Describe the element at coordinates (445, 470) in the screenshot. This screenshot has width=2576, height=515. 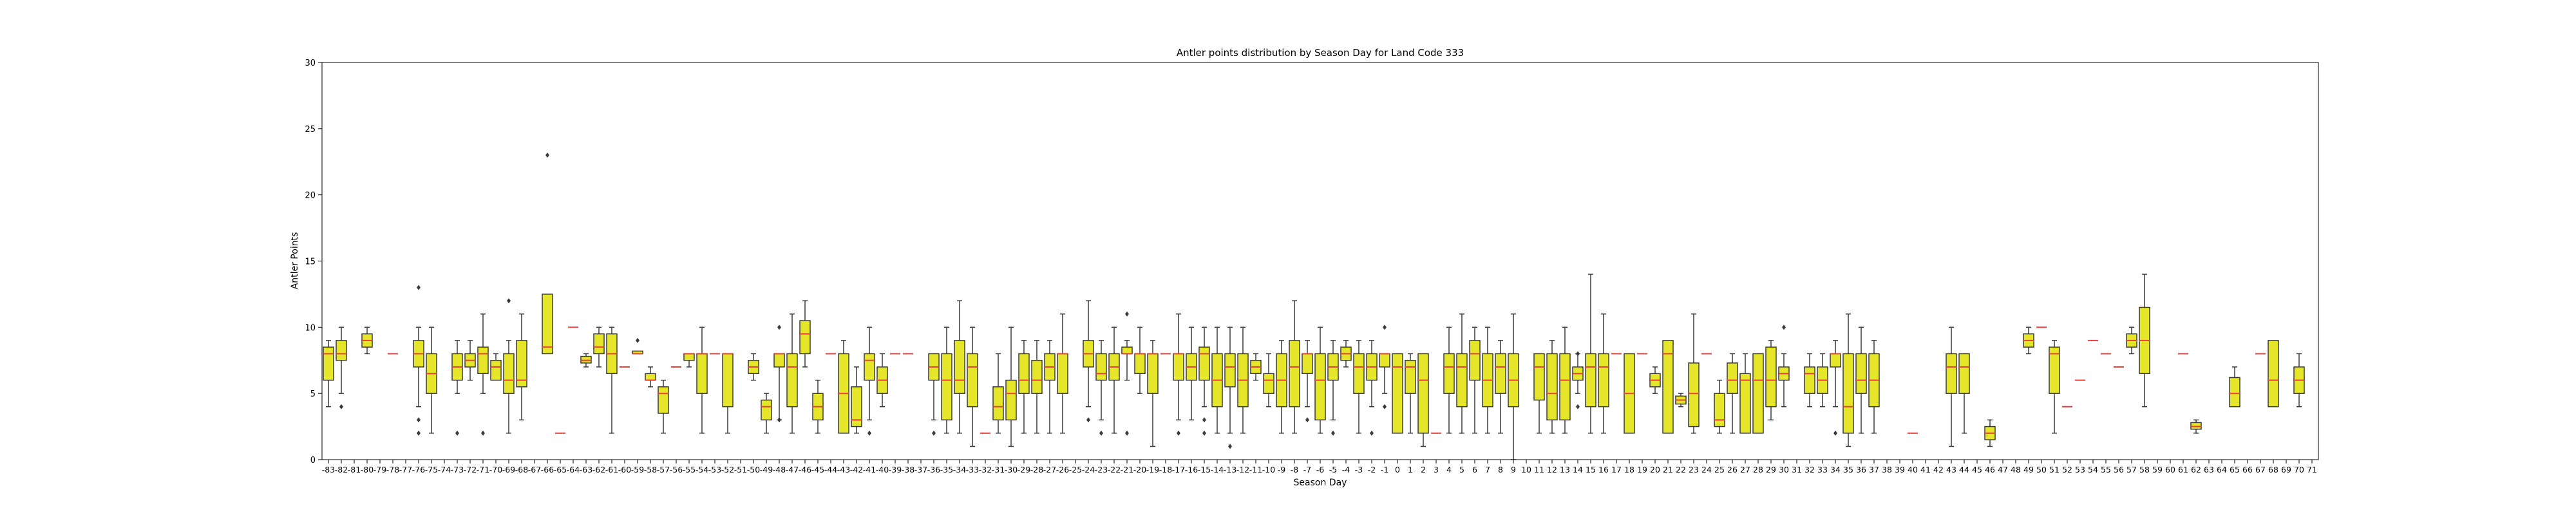
I see `x-tick-label: -74` at that location.